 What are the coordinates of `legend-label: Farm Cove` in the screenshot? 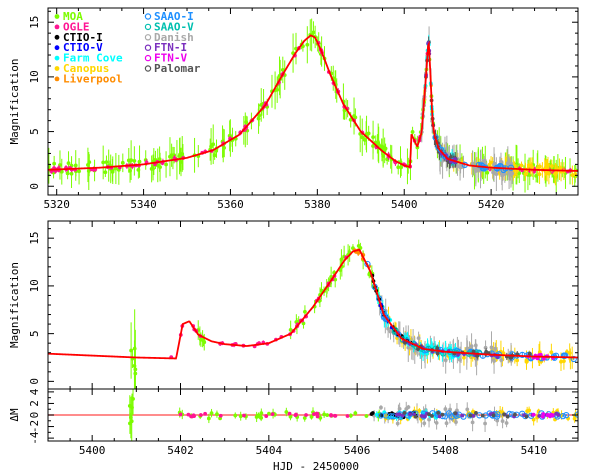 It's located at (93, 58).